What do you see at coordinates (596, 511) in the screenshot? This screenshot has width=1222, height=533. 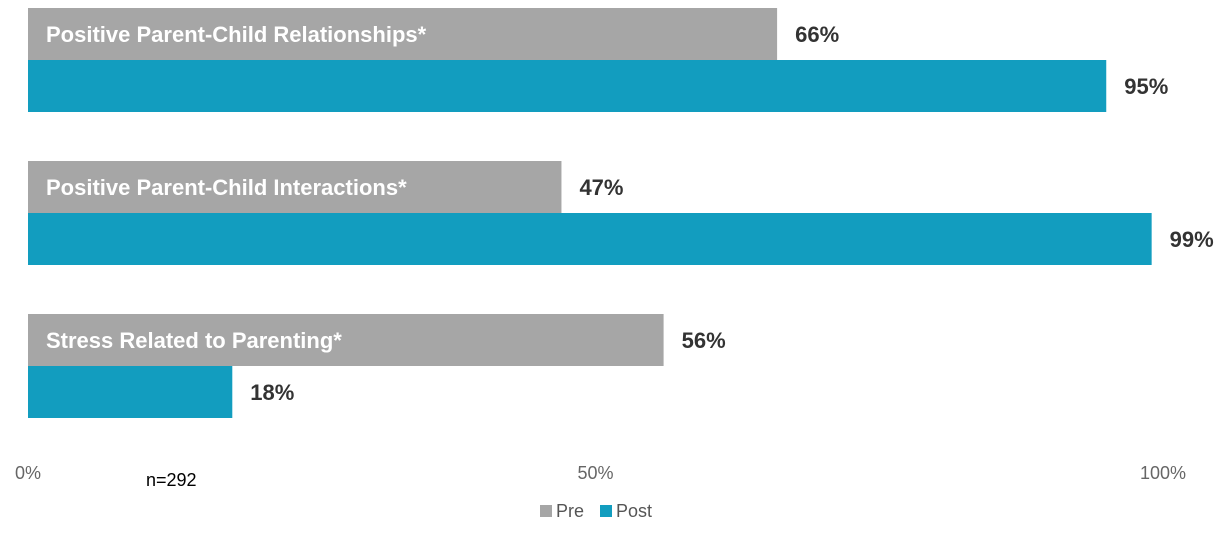 I see `legend: Pre Post` at bounding box center [596, 511].